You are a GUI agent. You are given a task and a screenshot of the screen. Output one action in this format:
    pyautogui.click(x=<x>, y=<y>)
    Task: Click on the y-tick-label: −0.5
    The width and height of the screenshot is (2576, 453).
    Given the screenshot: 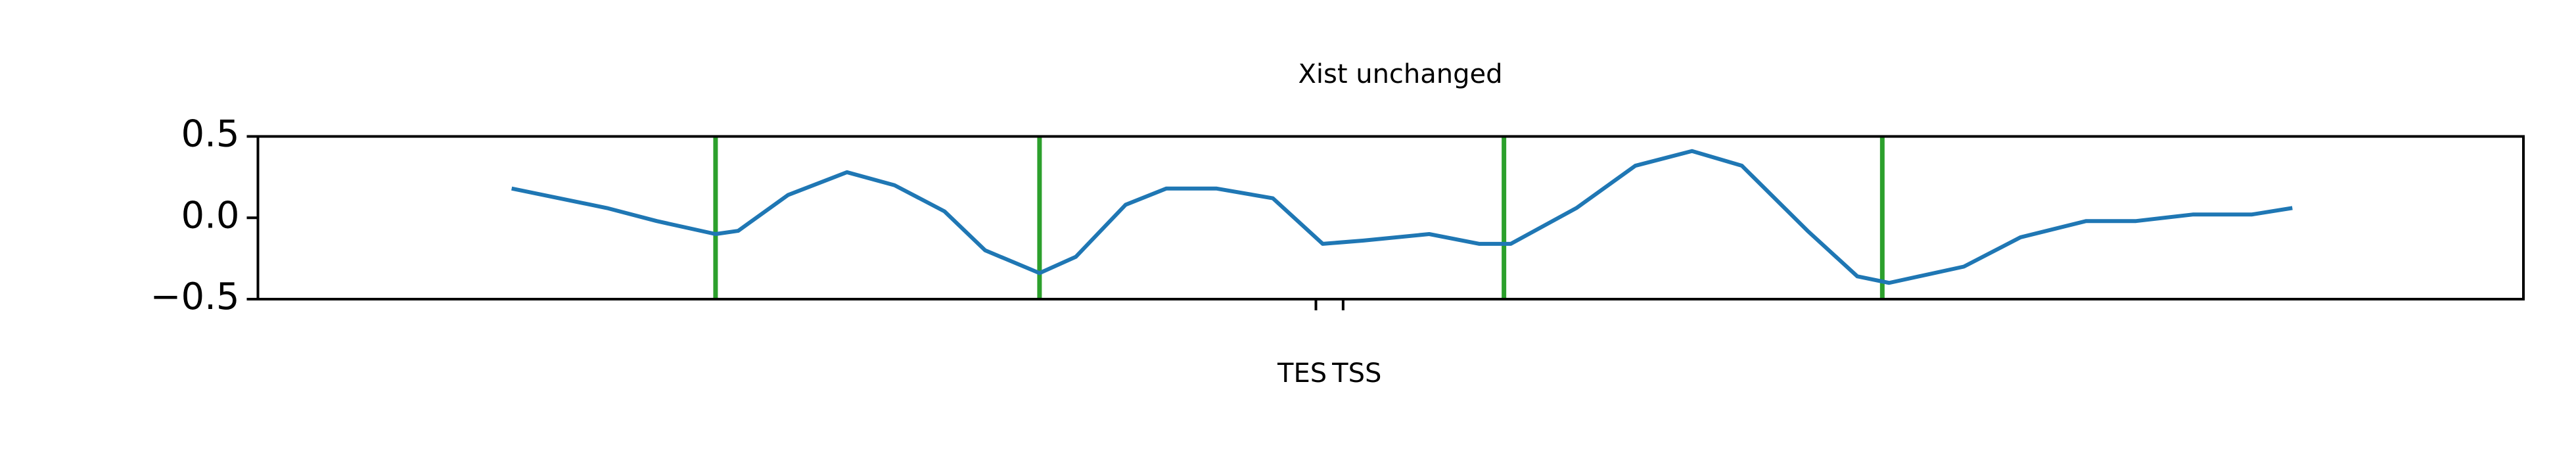 What is the action you would take?
    pyautogui.click(x=195, y=297)
    